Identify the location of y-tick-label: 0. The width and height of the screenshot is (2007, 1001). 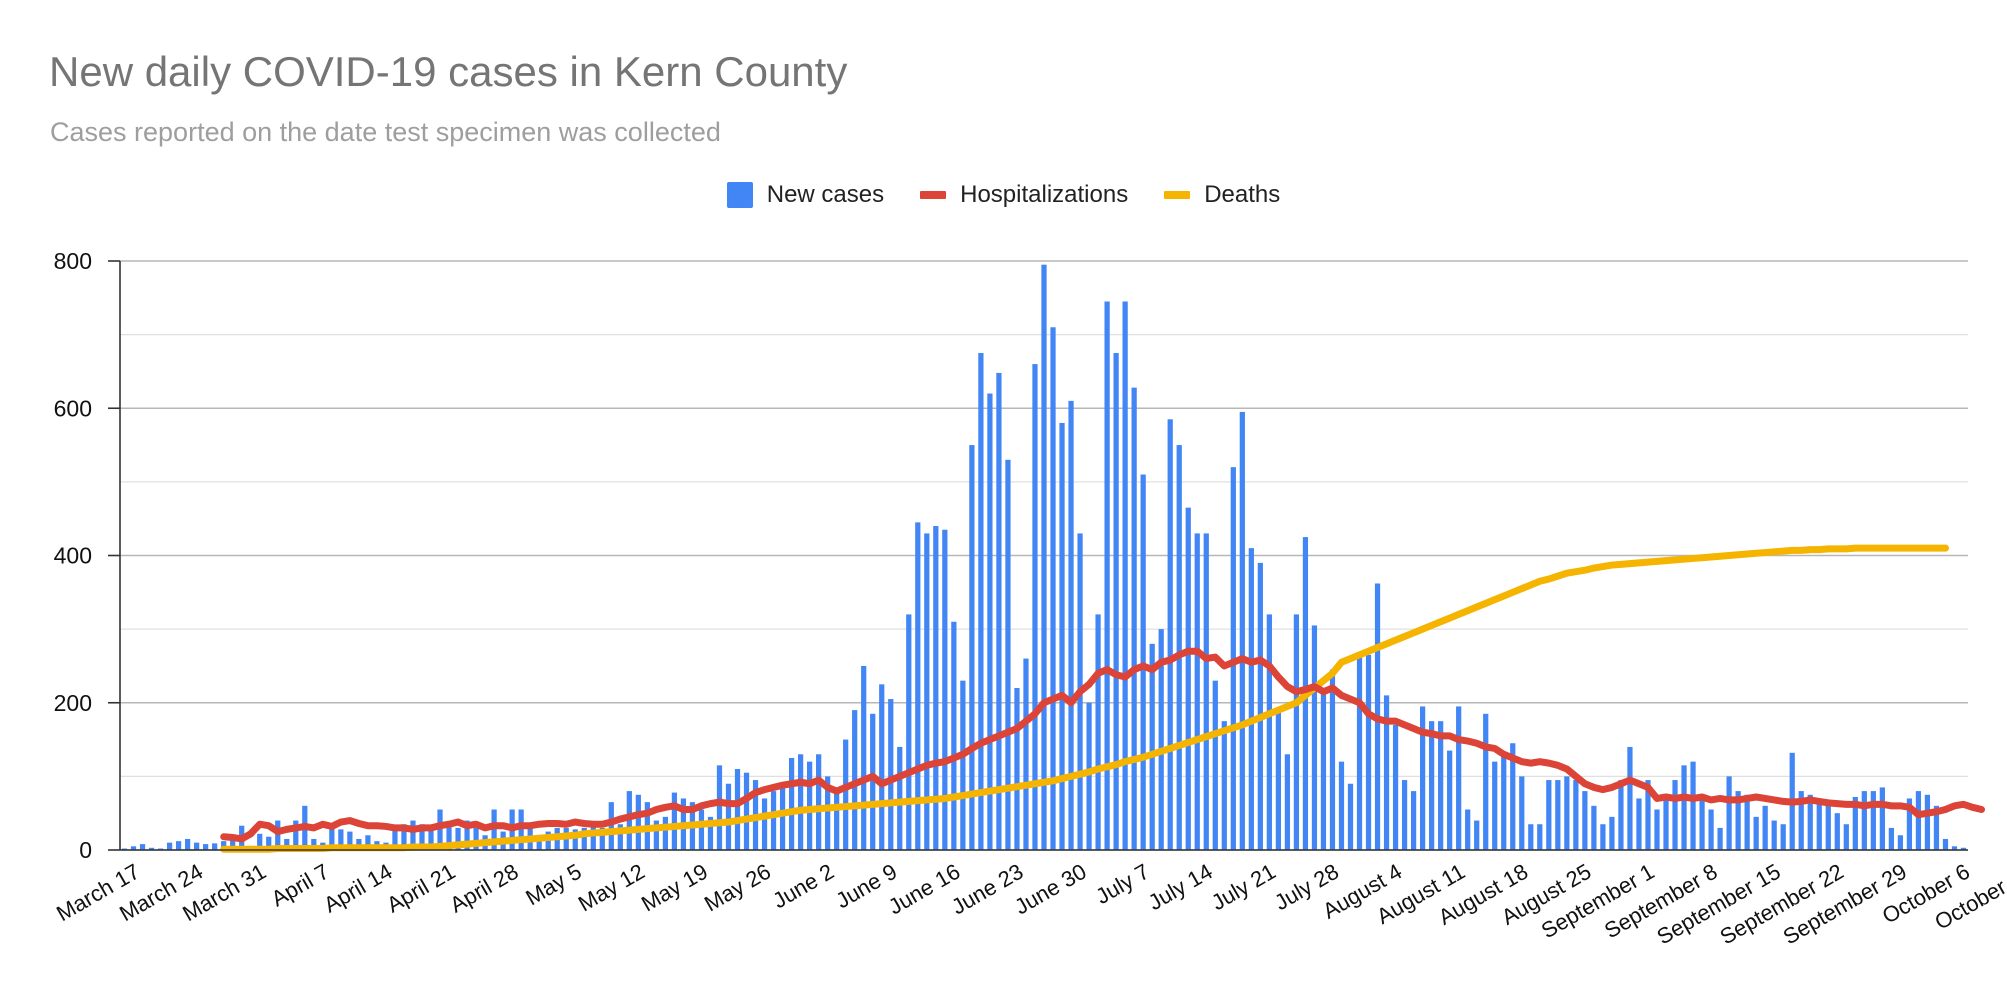
(85, 850).